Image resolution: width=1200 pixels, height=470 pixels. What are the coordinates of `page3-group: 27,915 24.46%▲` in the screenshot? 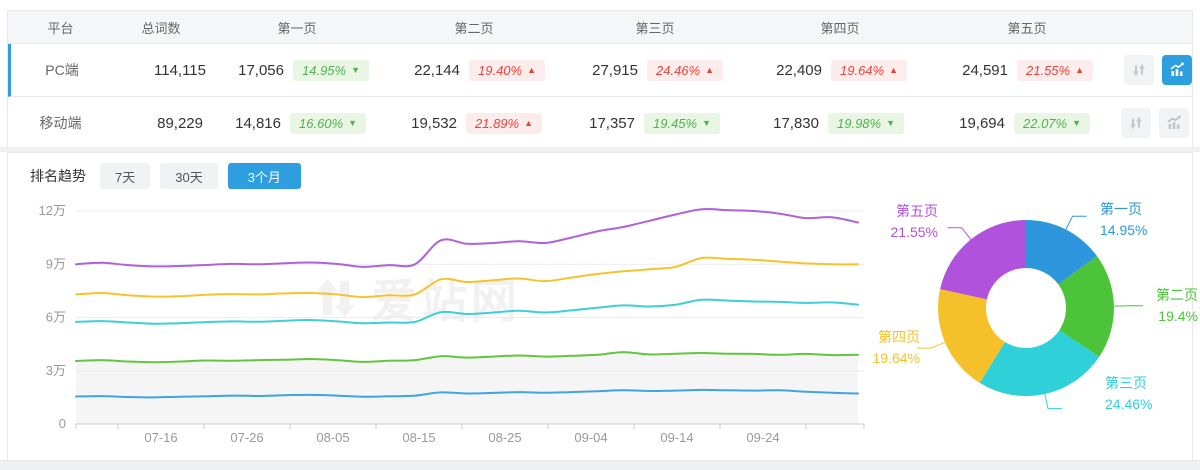 It's located at (658, 70).